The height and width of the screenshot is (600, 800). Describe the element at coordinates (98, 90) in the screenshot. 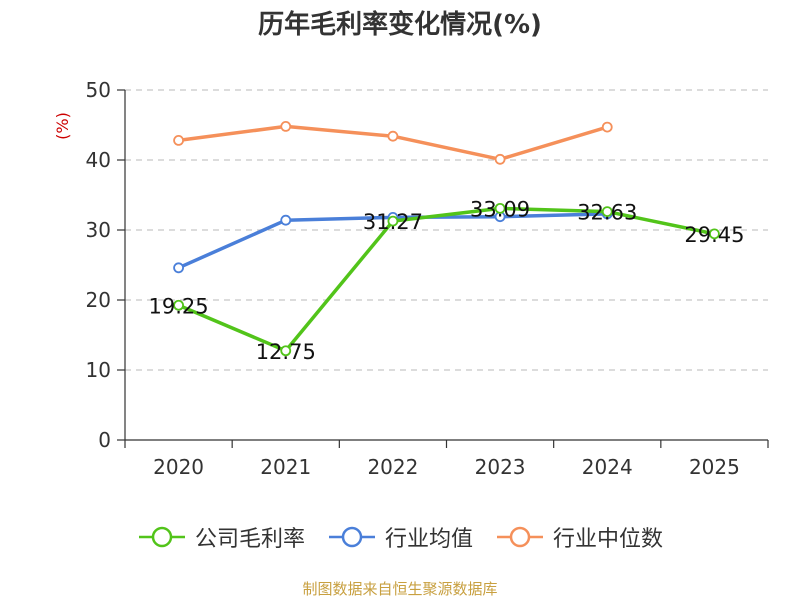

I see `y-tick-label: 50` at that location.